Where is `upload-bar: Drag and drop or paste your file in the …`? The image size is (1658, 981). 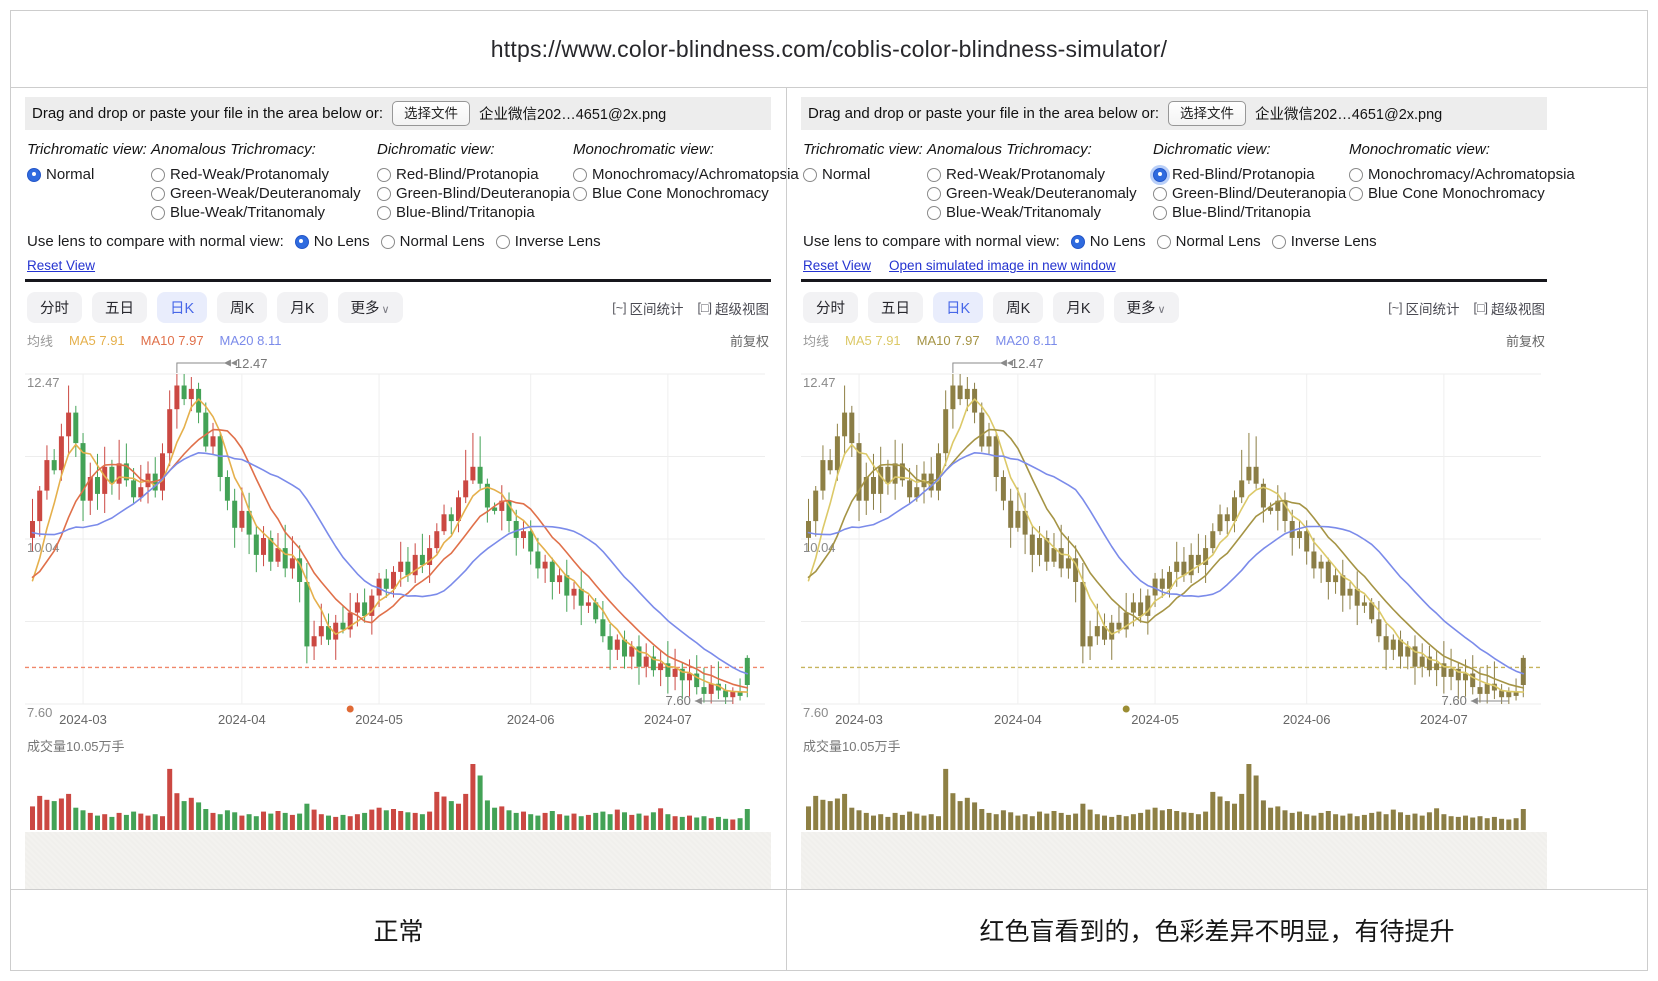 upload-bar: Drag and drop or paste your file in the … is located at coordinates (1174, 113).